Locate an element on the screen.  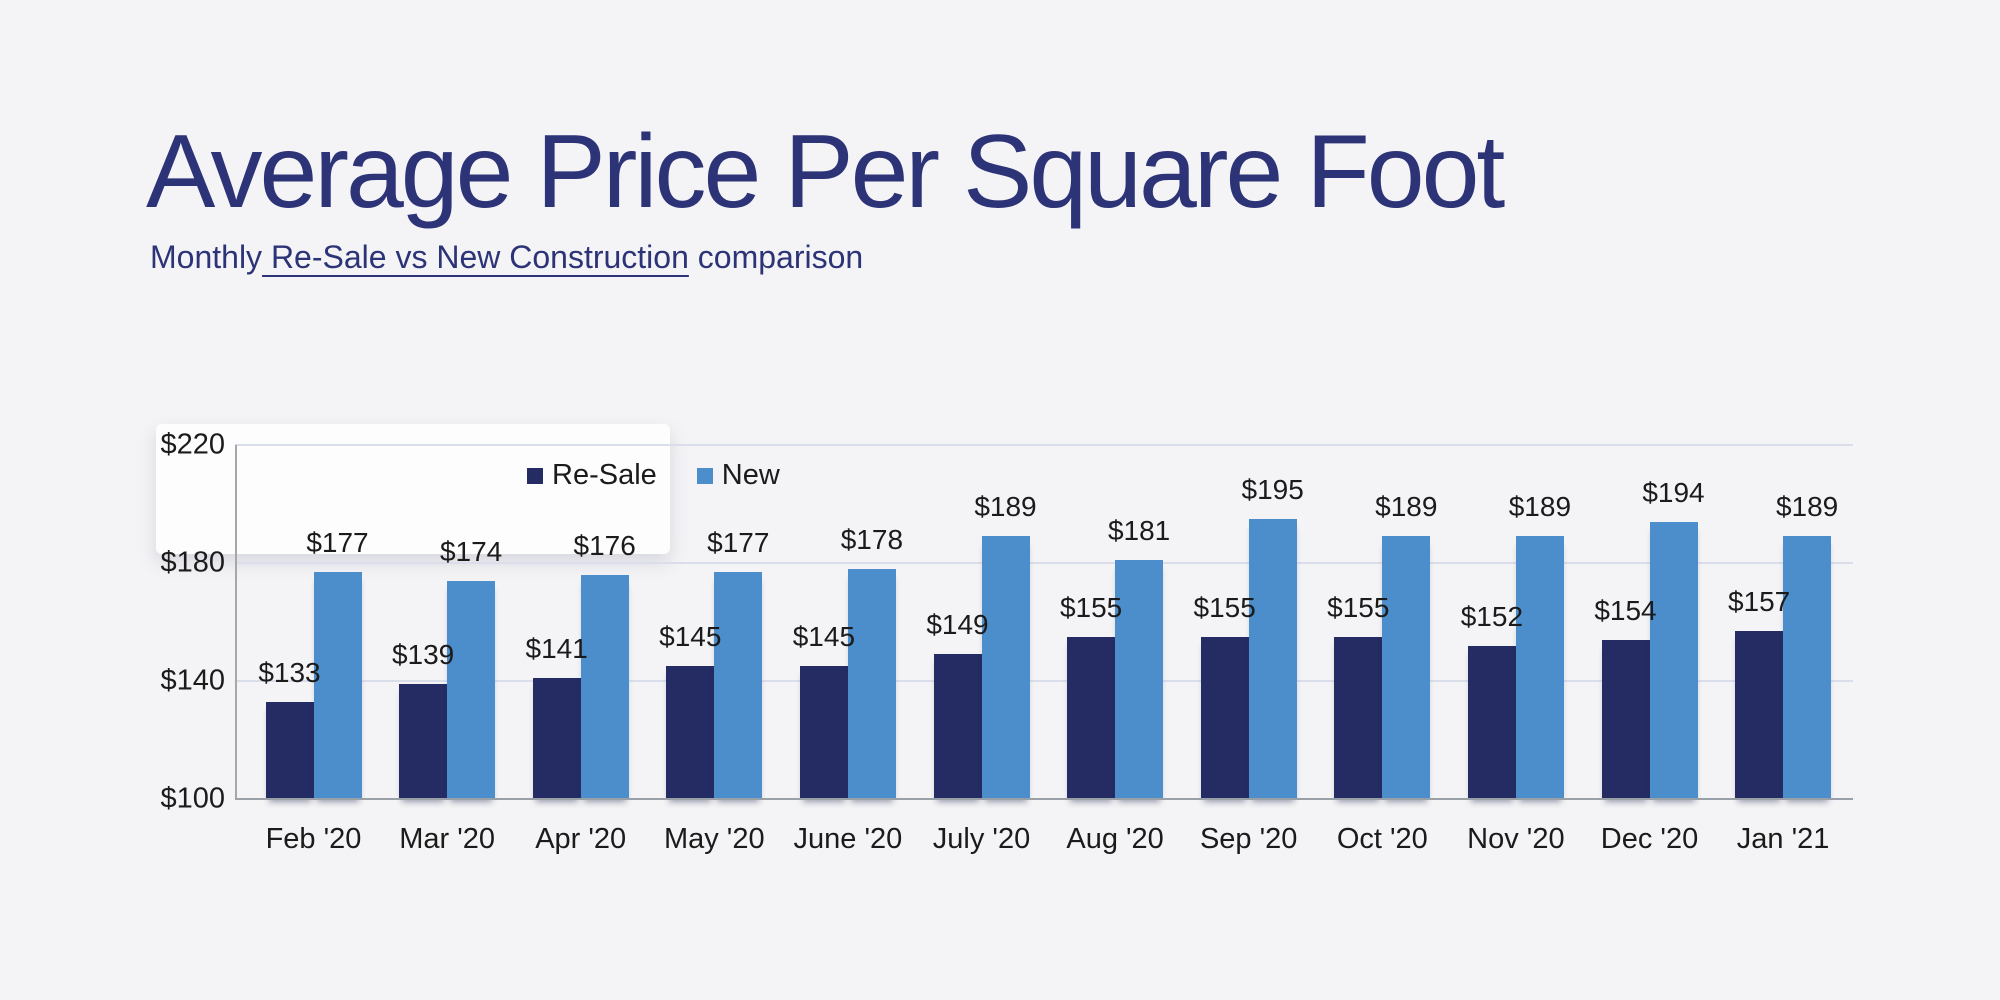
subtitle-underlined: Re-Sale vs New Construction is located at coordinates (475, 257).